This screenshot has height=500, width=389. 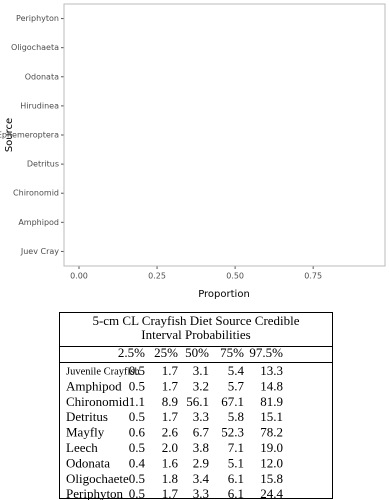 I want to click on cell: 78.2, so click(x=271, y=432).